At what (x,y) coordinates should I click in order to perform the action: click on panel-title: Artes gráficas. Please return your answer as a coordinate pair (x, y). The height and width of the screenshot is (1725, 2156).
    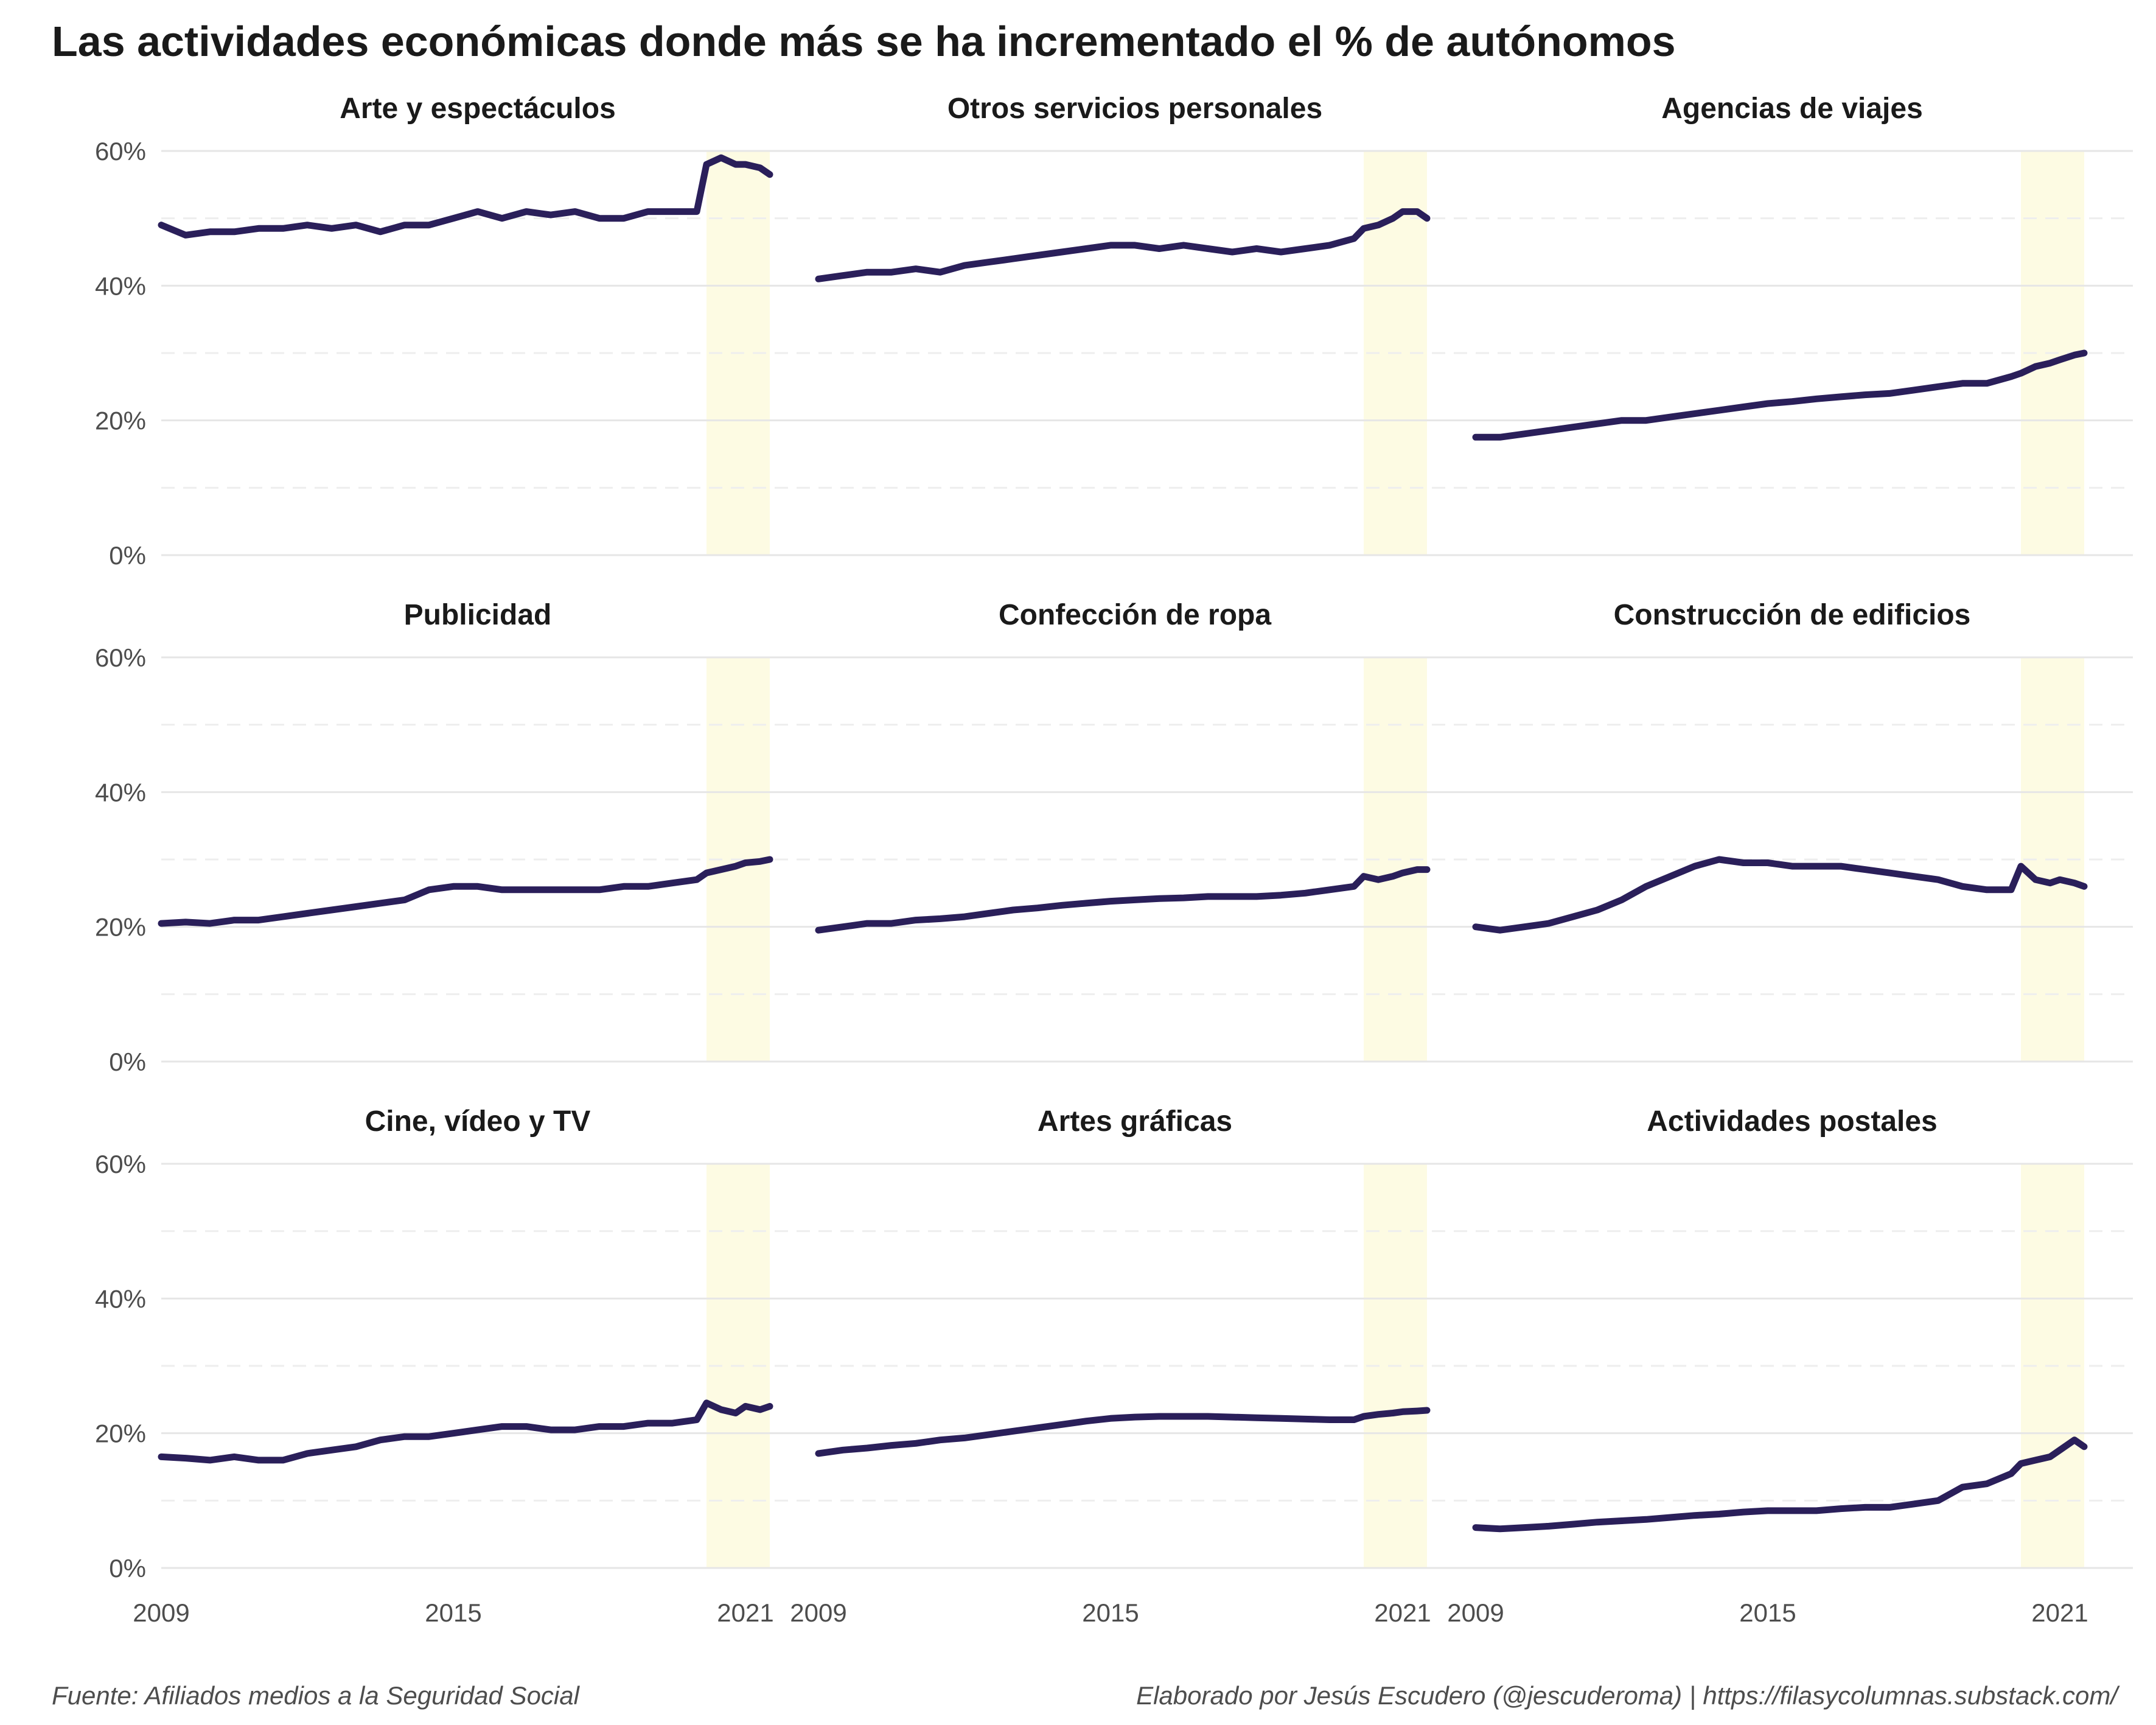
    Looking at the image, I should click on (1135, 1121).